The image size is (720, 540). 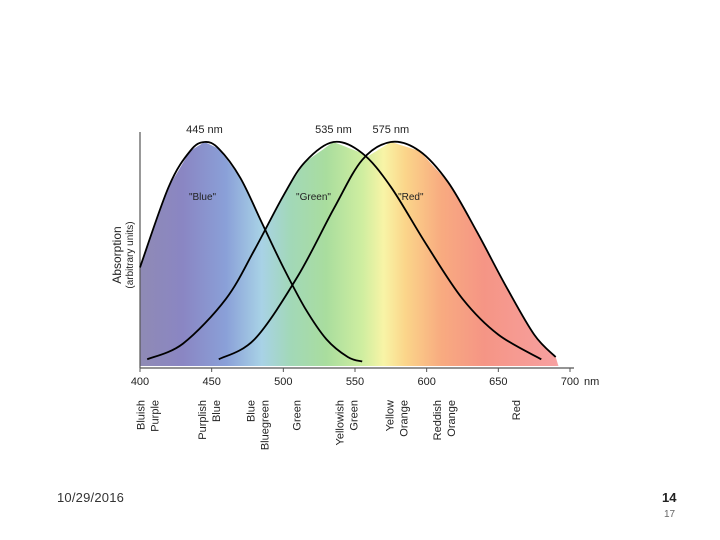 I want to click on series-name-label: "Red", so click(x=411, y=197).